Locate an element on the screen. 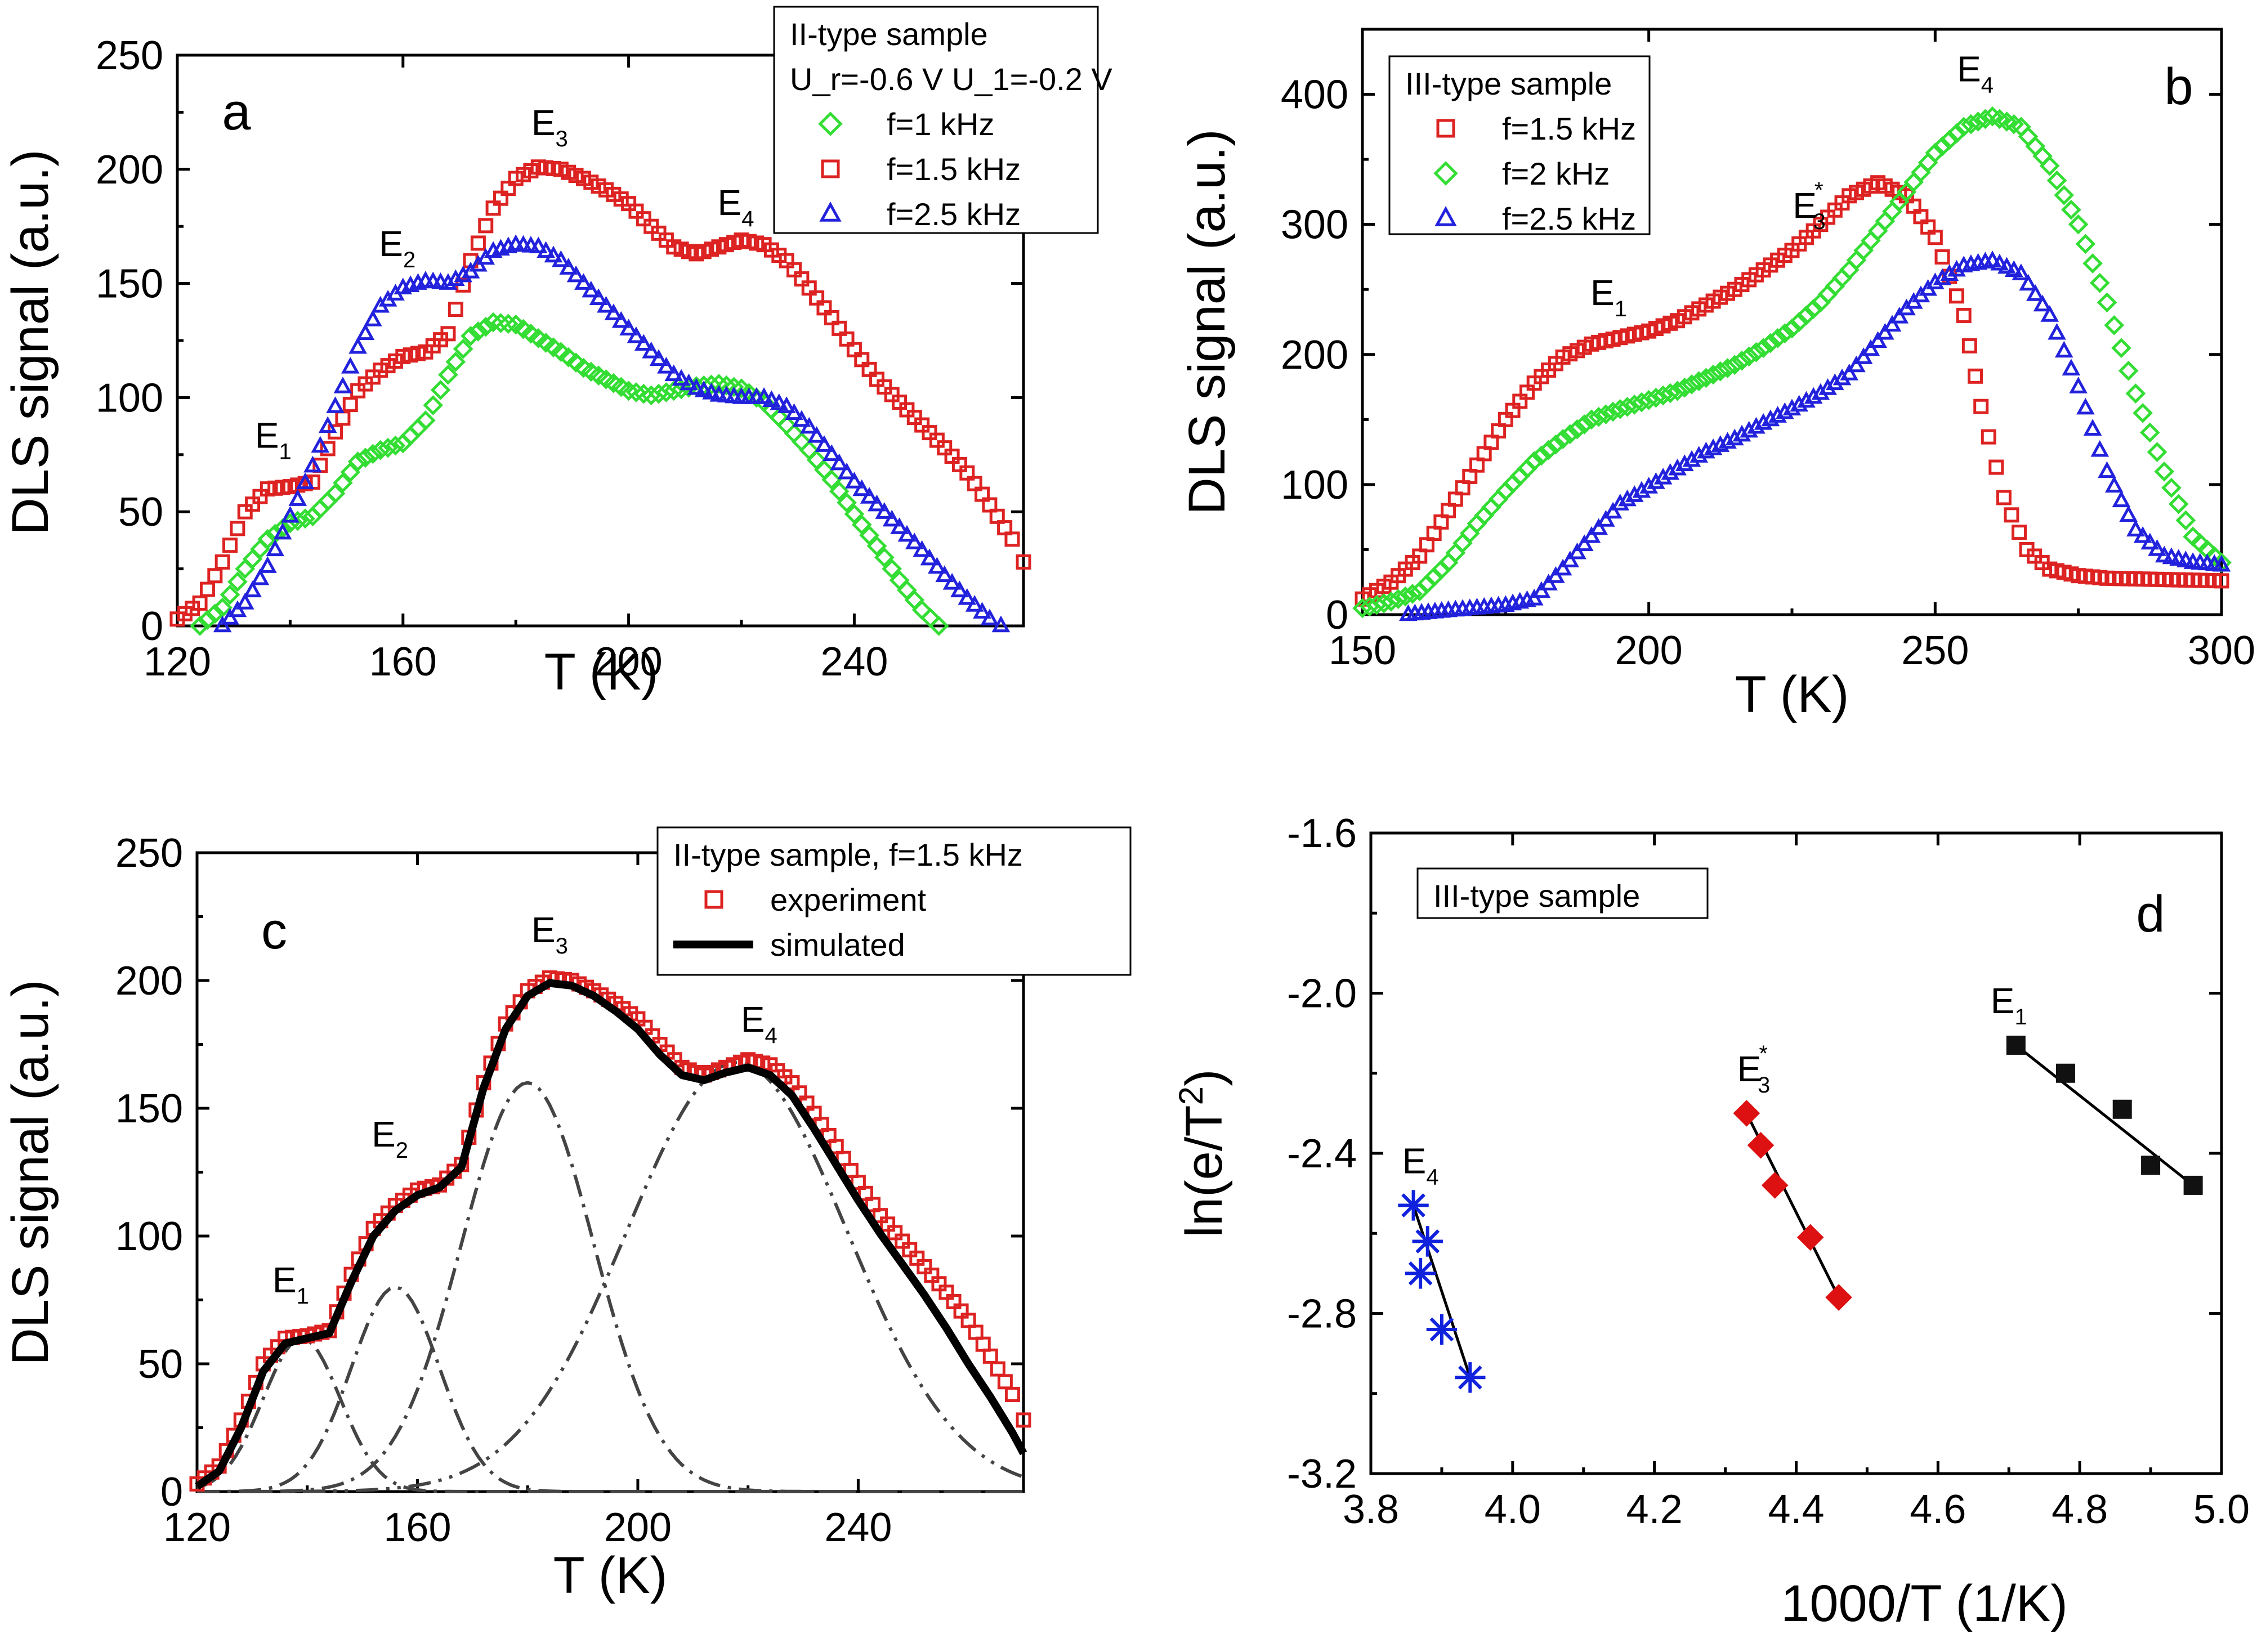  y-tick-label: 100 is located at coordinates (1315, 486).